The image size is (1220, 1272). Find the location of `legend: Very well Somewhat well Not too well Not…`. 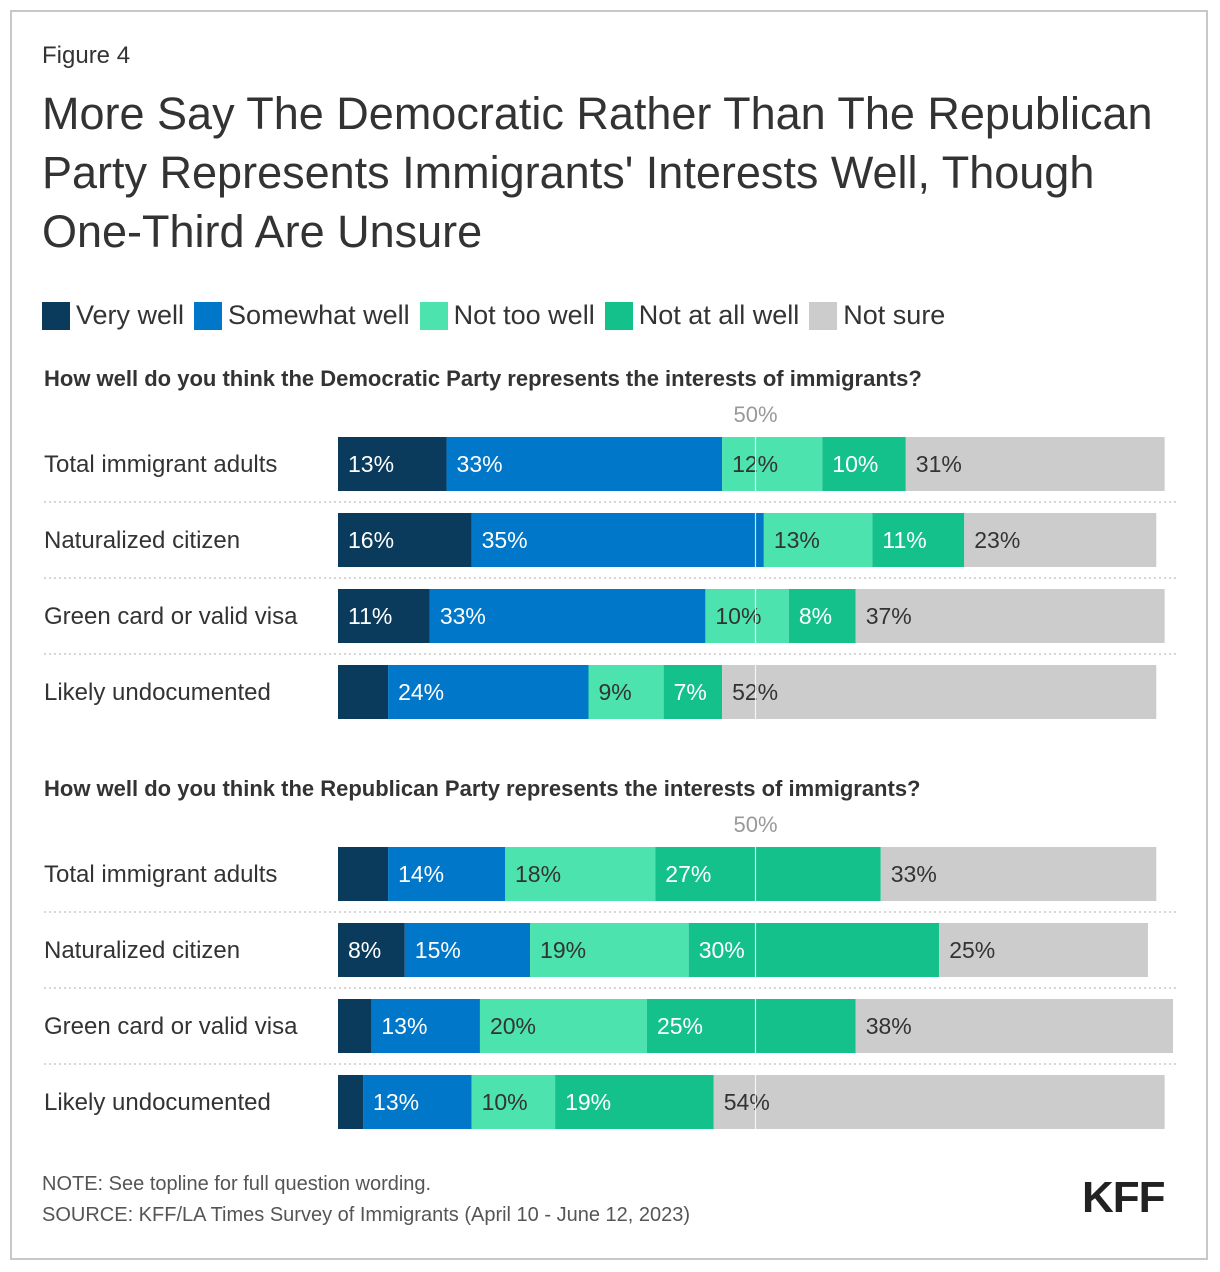

legend: Very well Somewhat well Not too well Not… is located at coordinates (498, 315).